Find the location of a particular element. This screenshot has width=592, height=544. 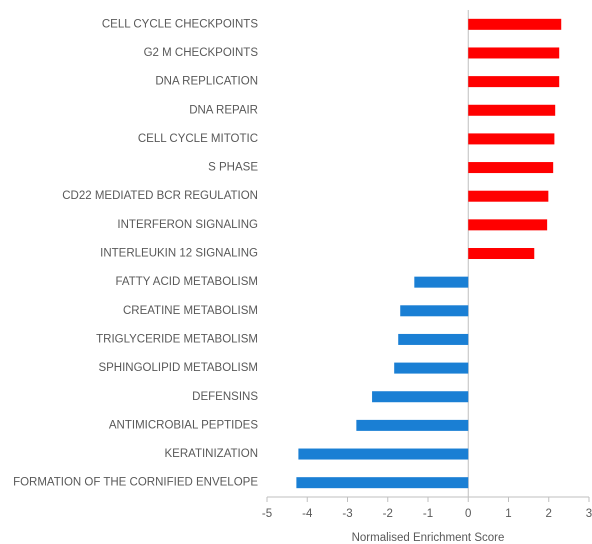

x-axis-title: Normalised Enrichment Score is located at coordinates (428, 538).